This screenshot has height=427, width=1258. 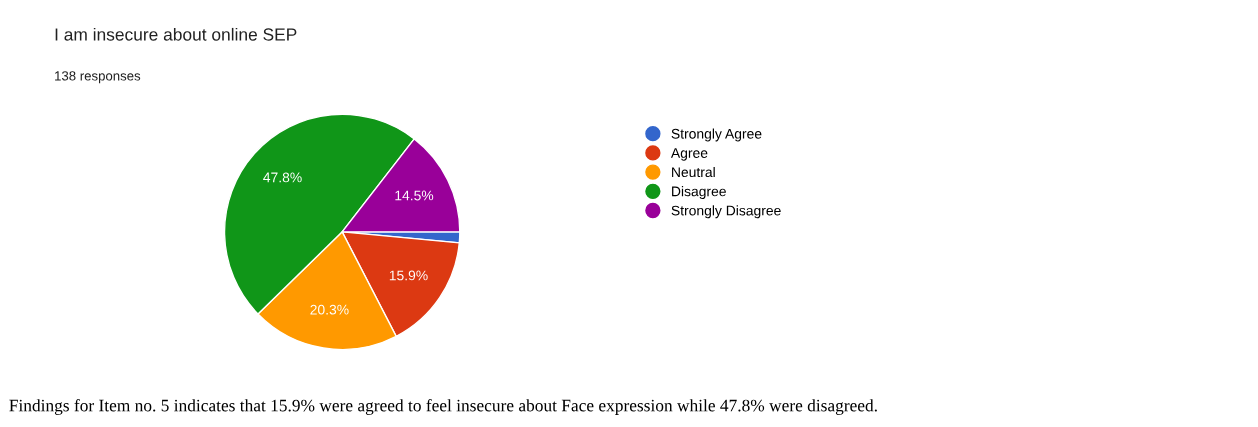 What do you see at coordinates (693, 172) in the screenshot?
I see `legend-label: Neutral` at bounding box center [693, 172].